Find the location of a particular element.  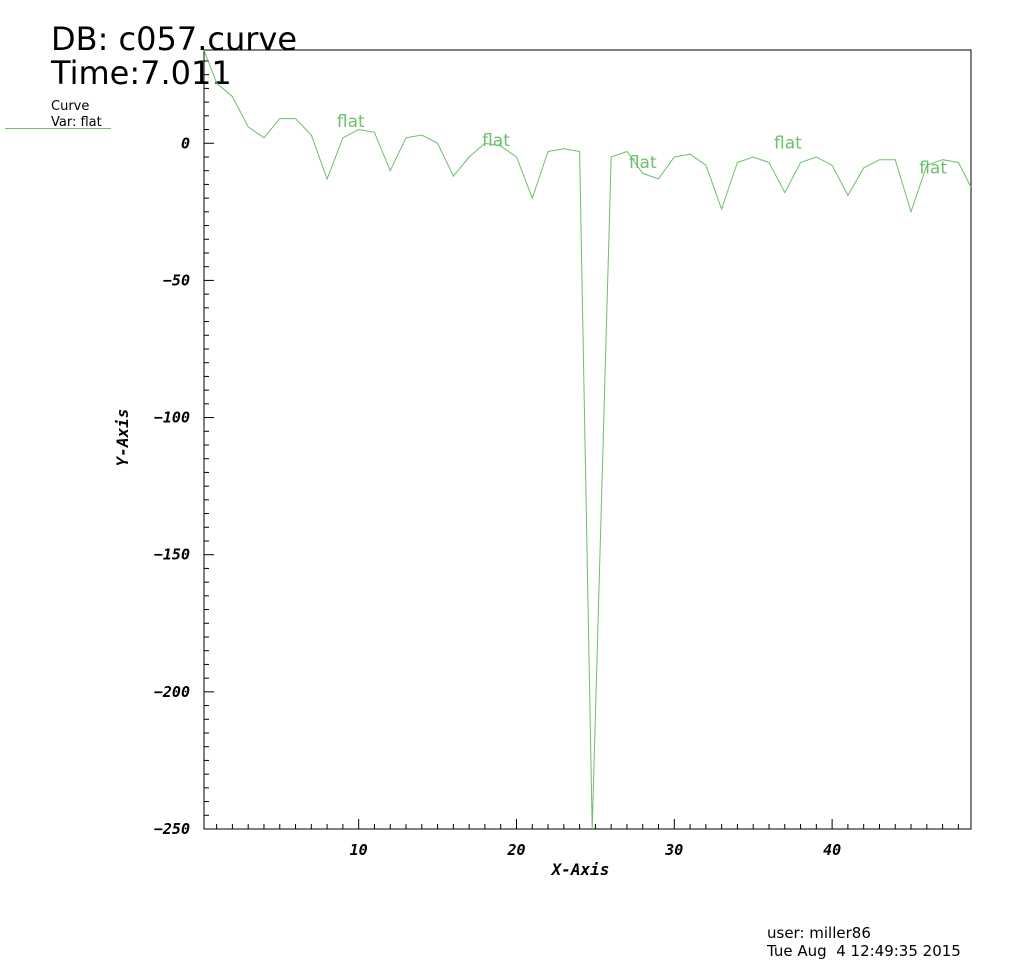

x-axis-label: X-Axis is located at coordinates (580, 869).